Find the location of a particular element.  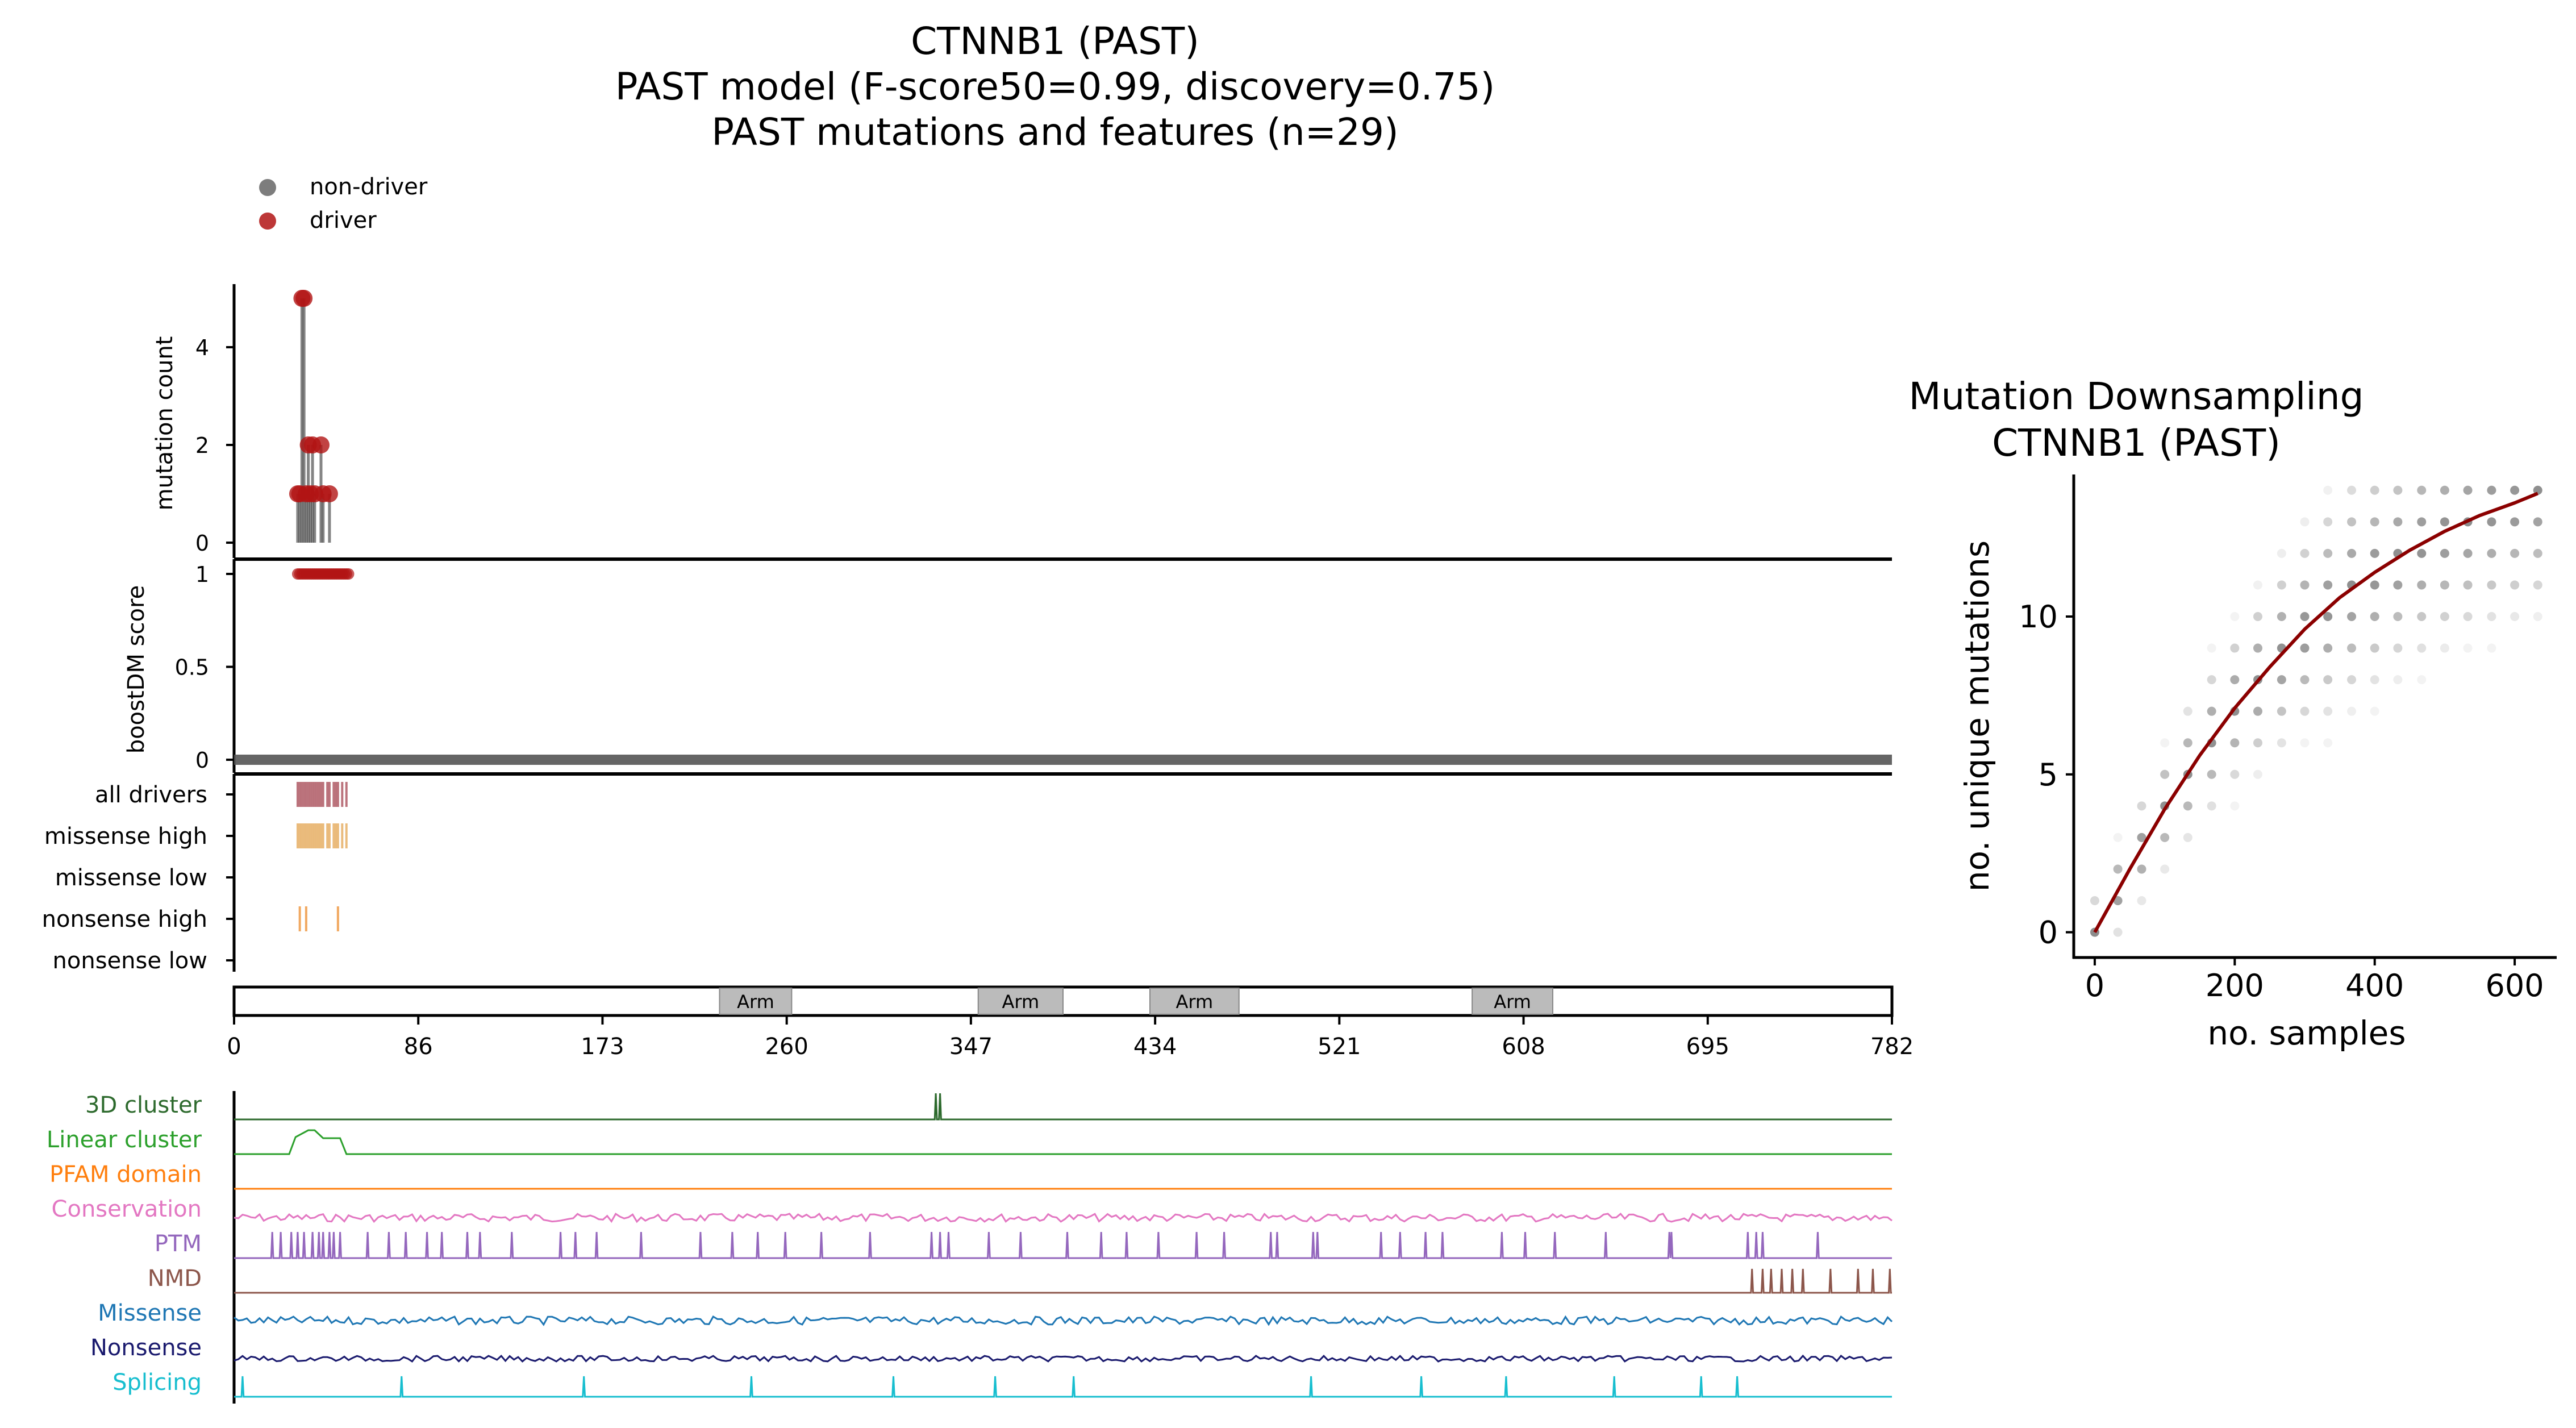

protein-x-tick-label: 782 is located at coordinates (1892, 1047).